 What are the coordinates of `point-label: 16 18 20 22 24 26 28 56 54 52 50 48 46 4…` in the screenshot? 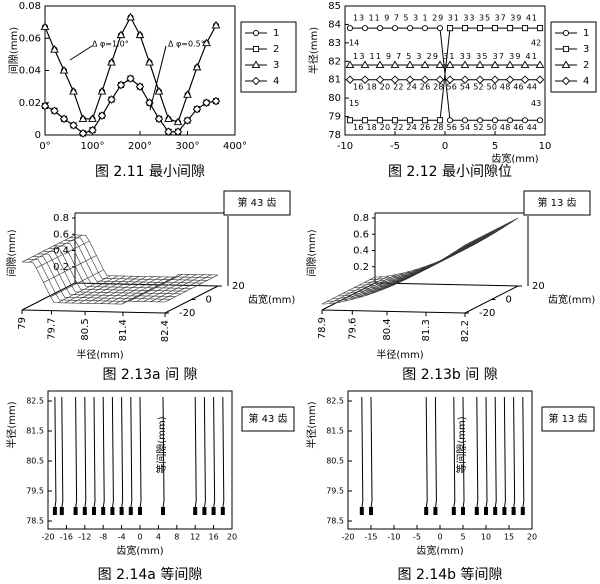 It's located at (445, 87).